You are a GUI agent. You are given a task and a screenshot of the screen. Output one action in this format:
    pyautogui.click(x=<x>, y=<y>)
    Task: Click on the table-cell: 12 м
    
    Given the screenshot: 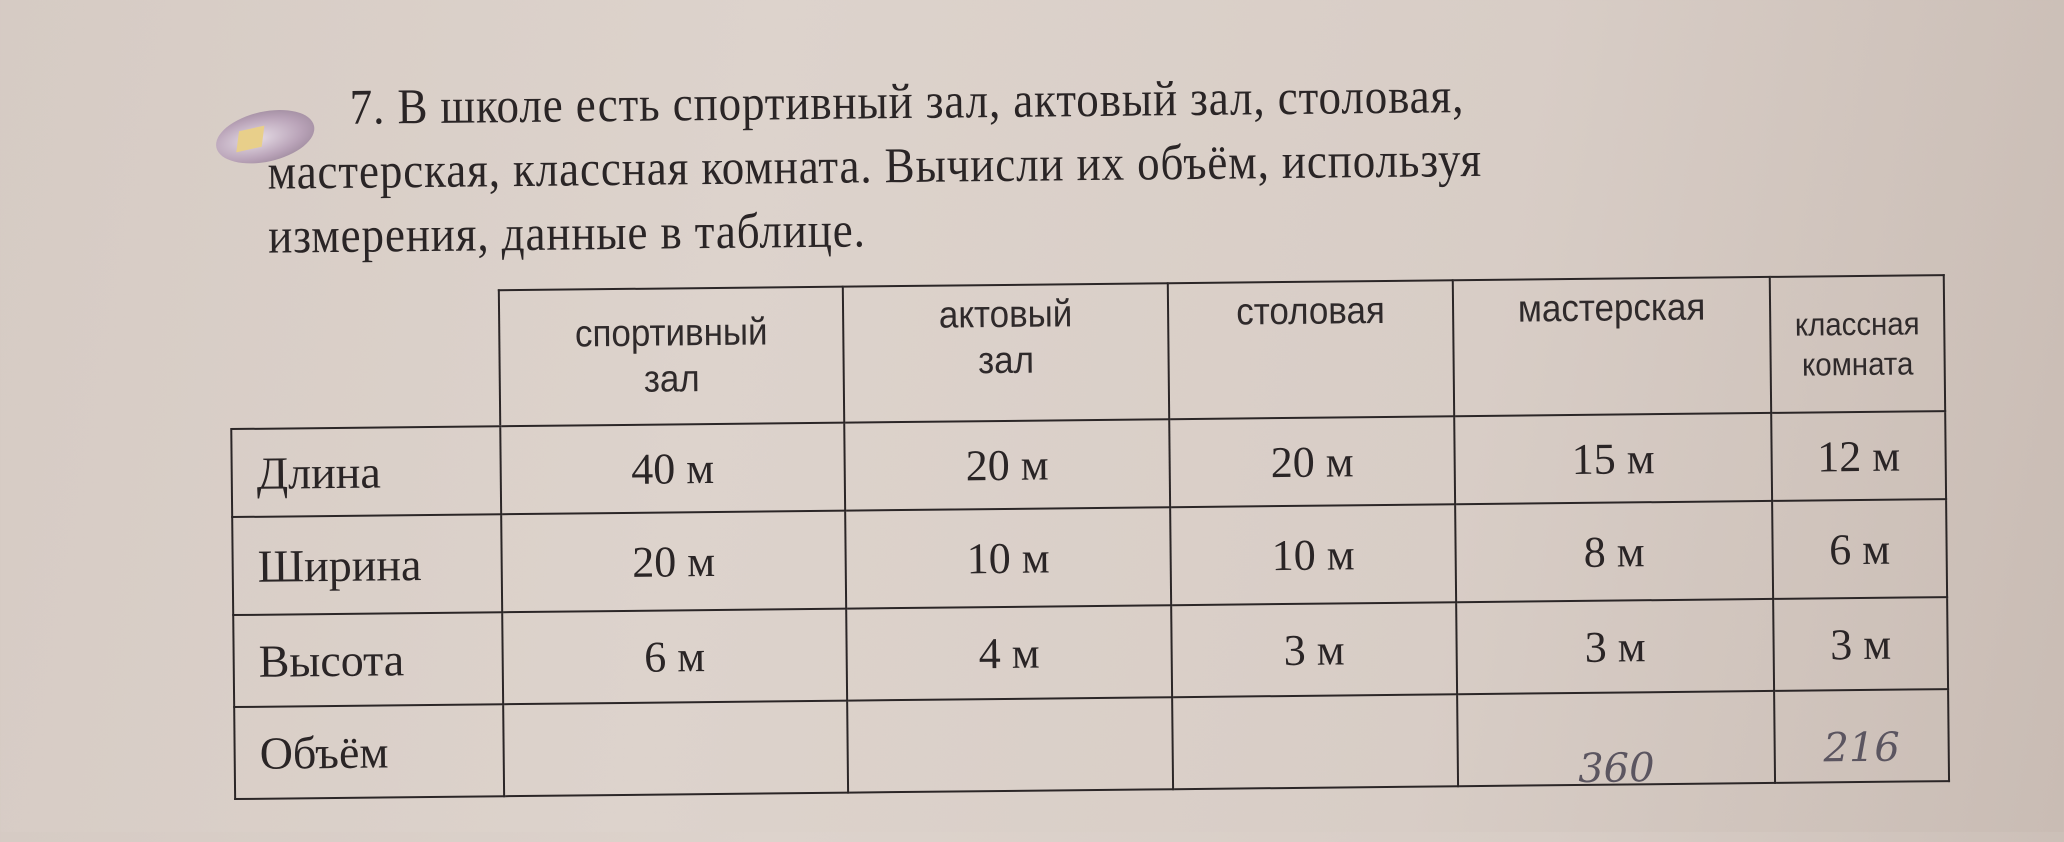 What is the action you would take?
    pyautogui.click(x=1859, y=456)
    